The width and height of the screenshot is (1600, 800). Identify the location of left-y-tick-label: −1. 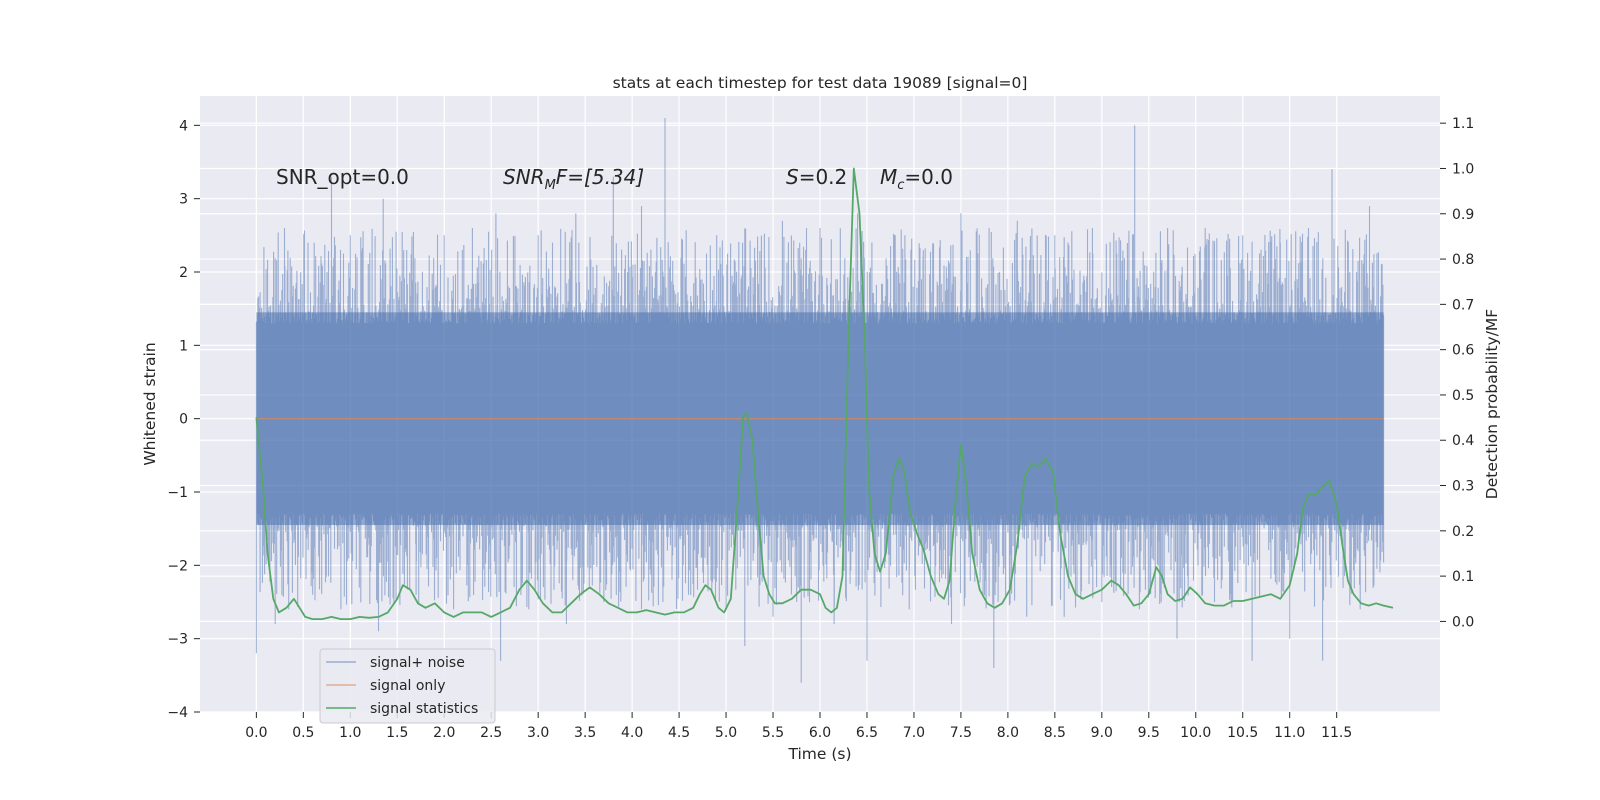
(177, 493).